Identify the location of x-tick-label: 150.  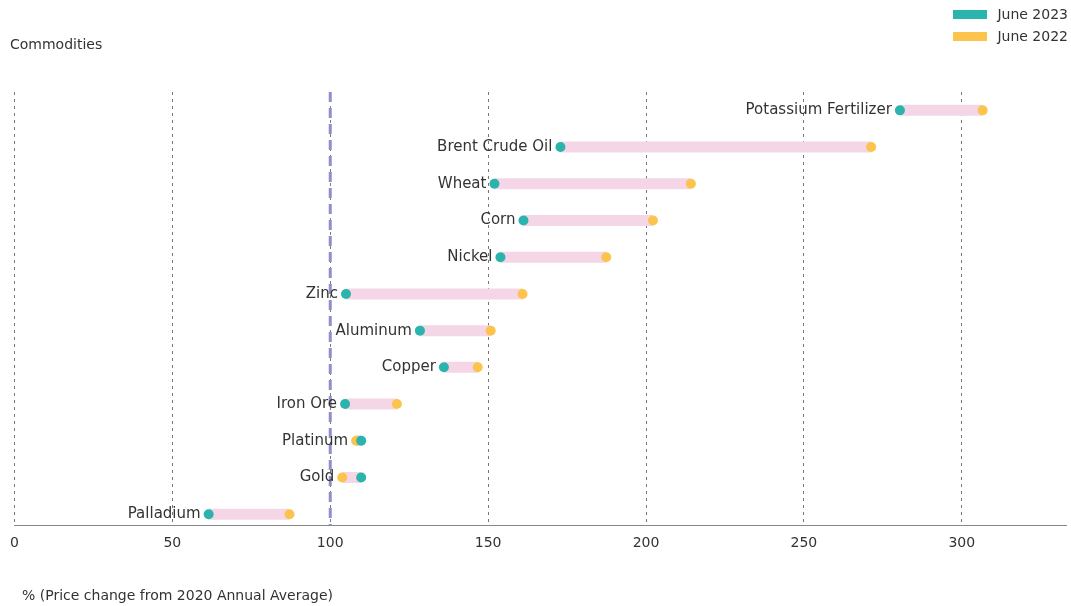
(488, 542).